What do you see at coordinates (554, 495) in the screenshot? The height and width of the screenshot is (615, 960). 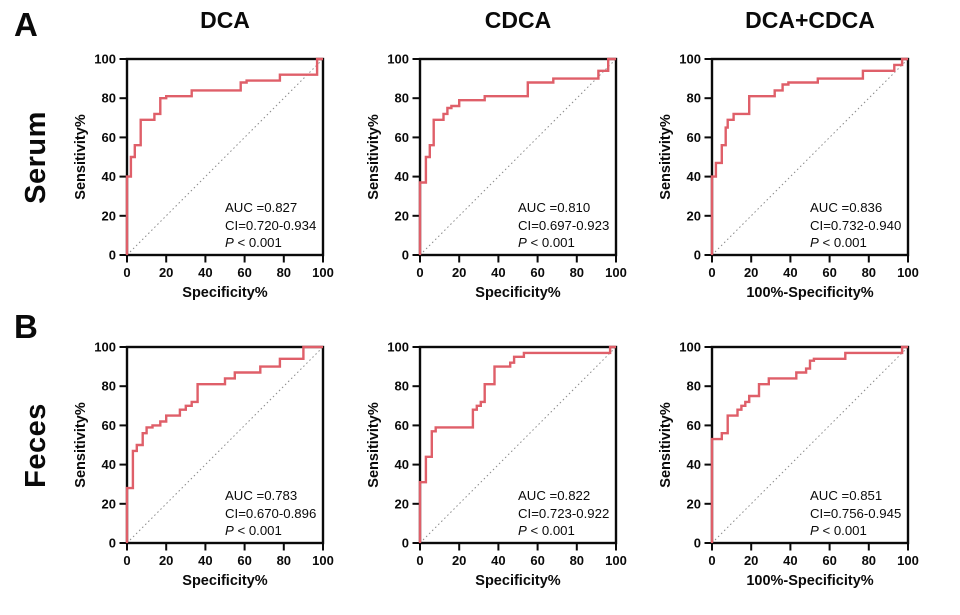 I see `auc-annotation: AUC =0.822` at bounding box center [554, 495].